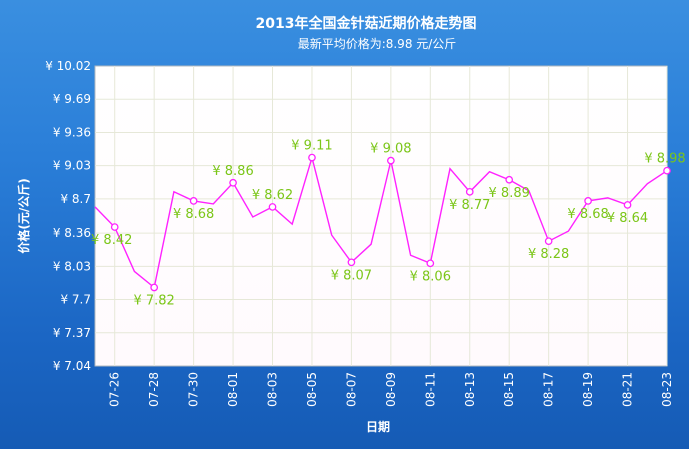  I want to click on data-label: ¥ 8.89, so click(509, 193).